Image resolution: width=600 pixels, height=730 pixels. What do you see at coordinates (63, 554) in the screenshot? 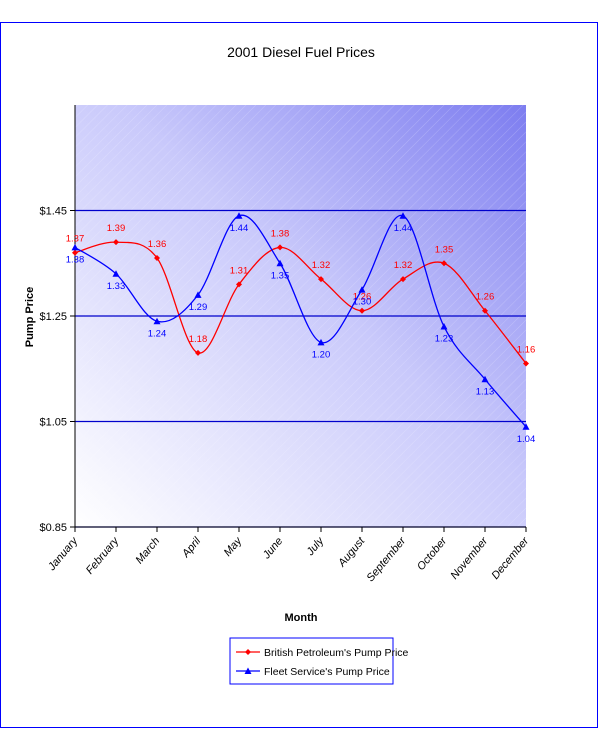
I see `x-tick-label: January` at bounding box center [63, 554].